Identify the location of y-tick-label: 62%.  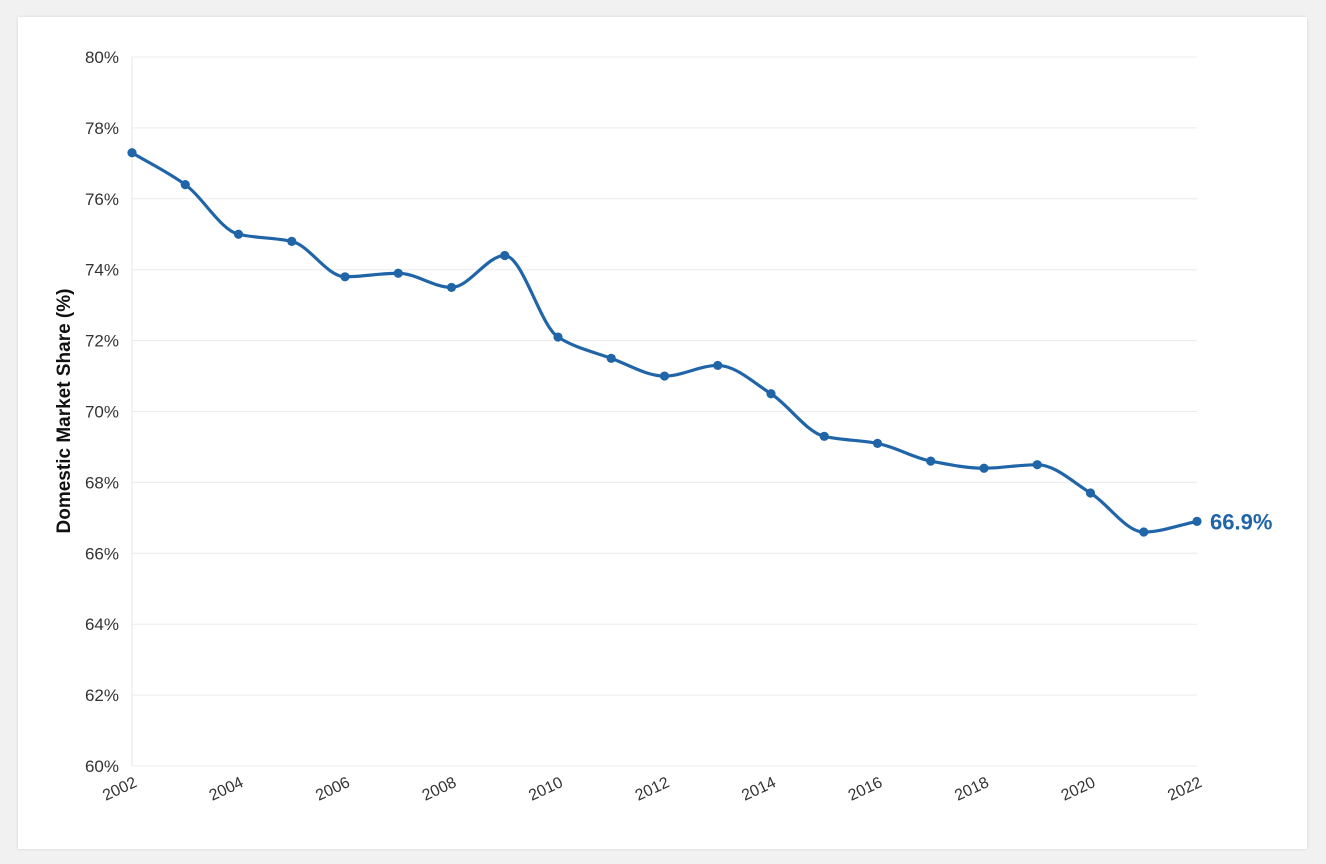
(102, 695).